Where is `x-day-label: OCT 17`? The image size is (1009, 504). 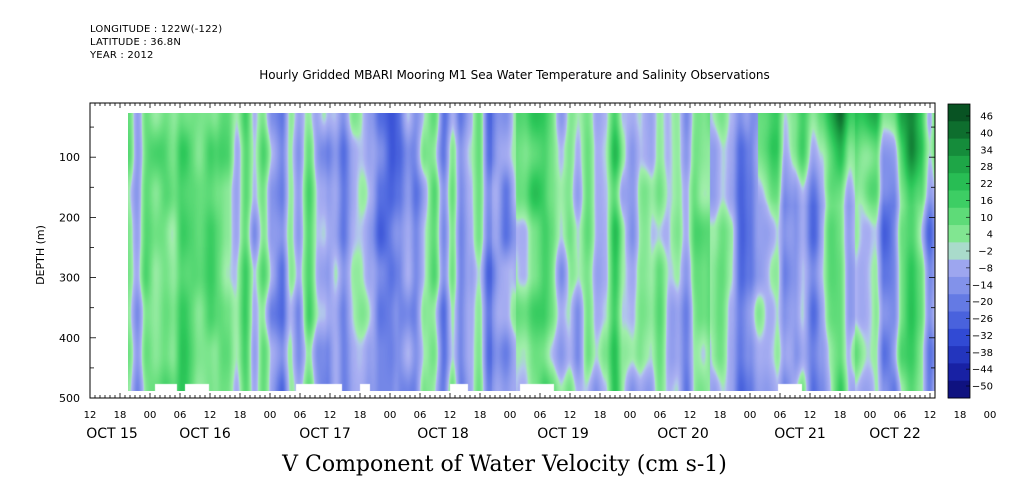 x-day-label: OCT 17 is located at coordinates (325, 434).